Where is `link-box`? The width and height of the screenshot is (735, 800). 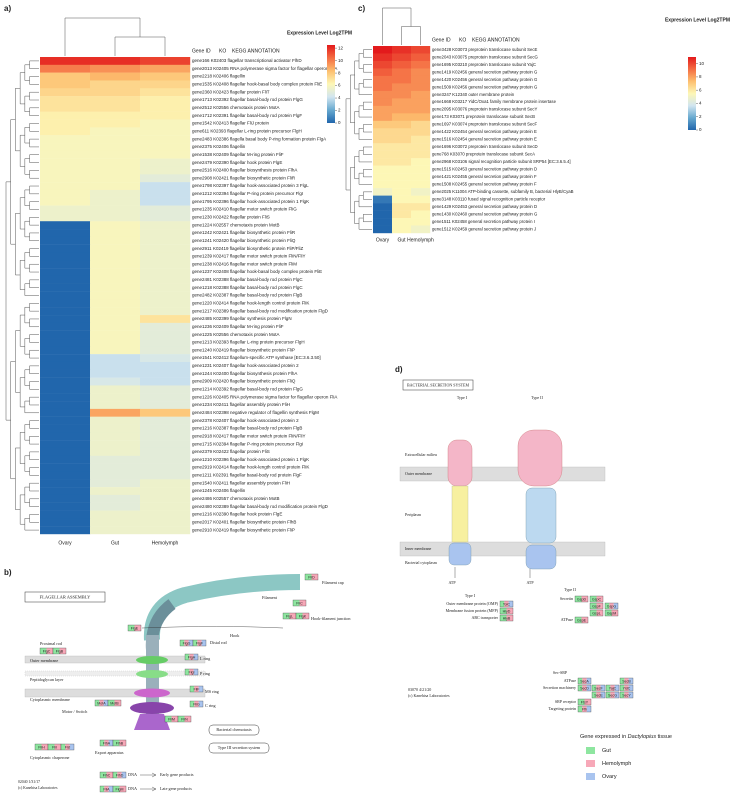
link-box is located at coordinates (234, 730).